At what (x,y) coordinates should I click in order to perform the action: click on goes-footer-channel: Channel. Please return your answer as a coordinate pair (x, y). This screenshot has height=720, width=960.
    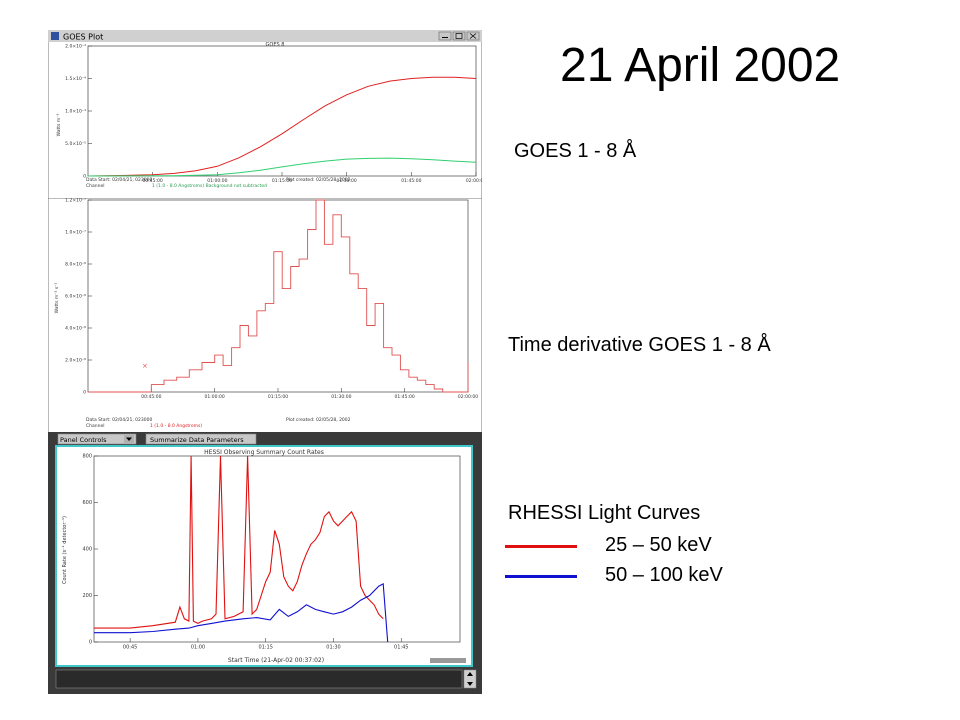
    Looking at the image, I should click on (95, 186).